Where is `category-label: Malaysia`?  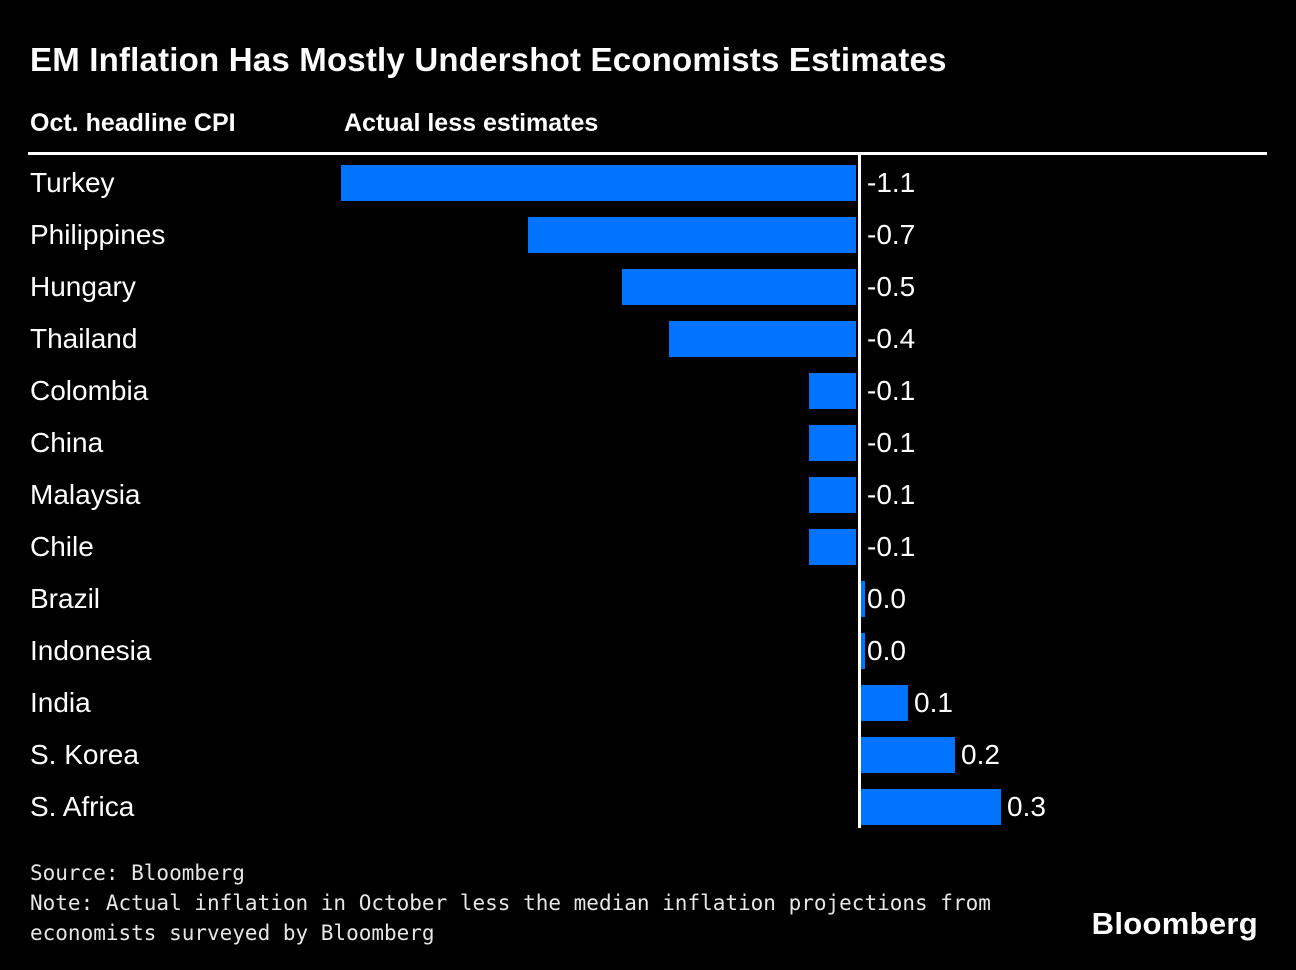 category-label: Malaysia is located at coordinates (85, 494).